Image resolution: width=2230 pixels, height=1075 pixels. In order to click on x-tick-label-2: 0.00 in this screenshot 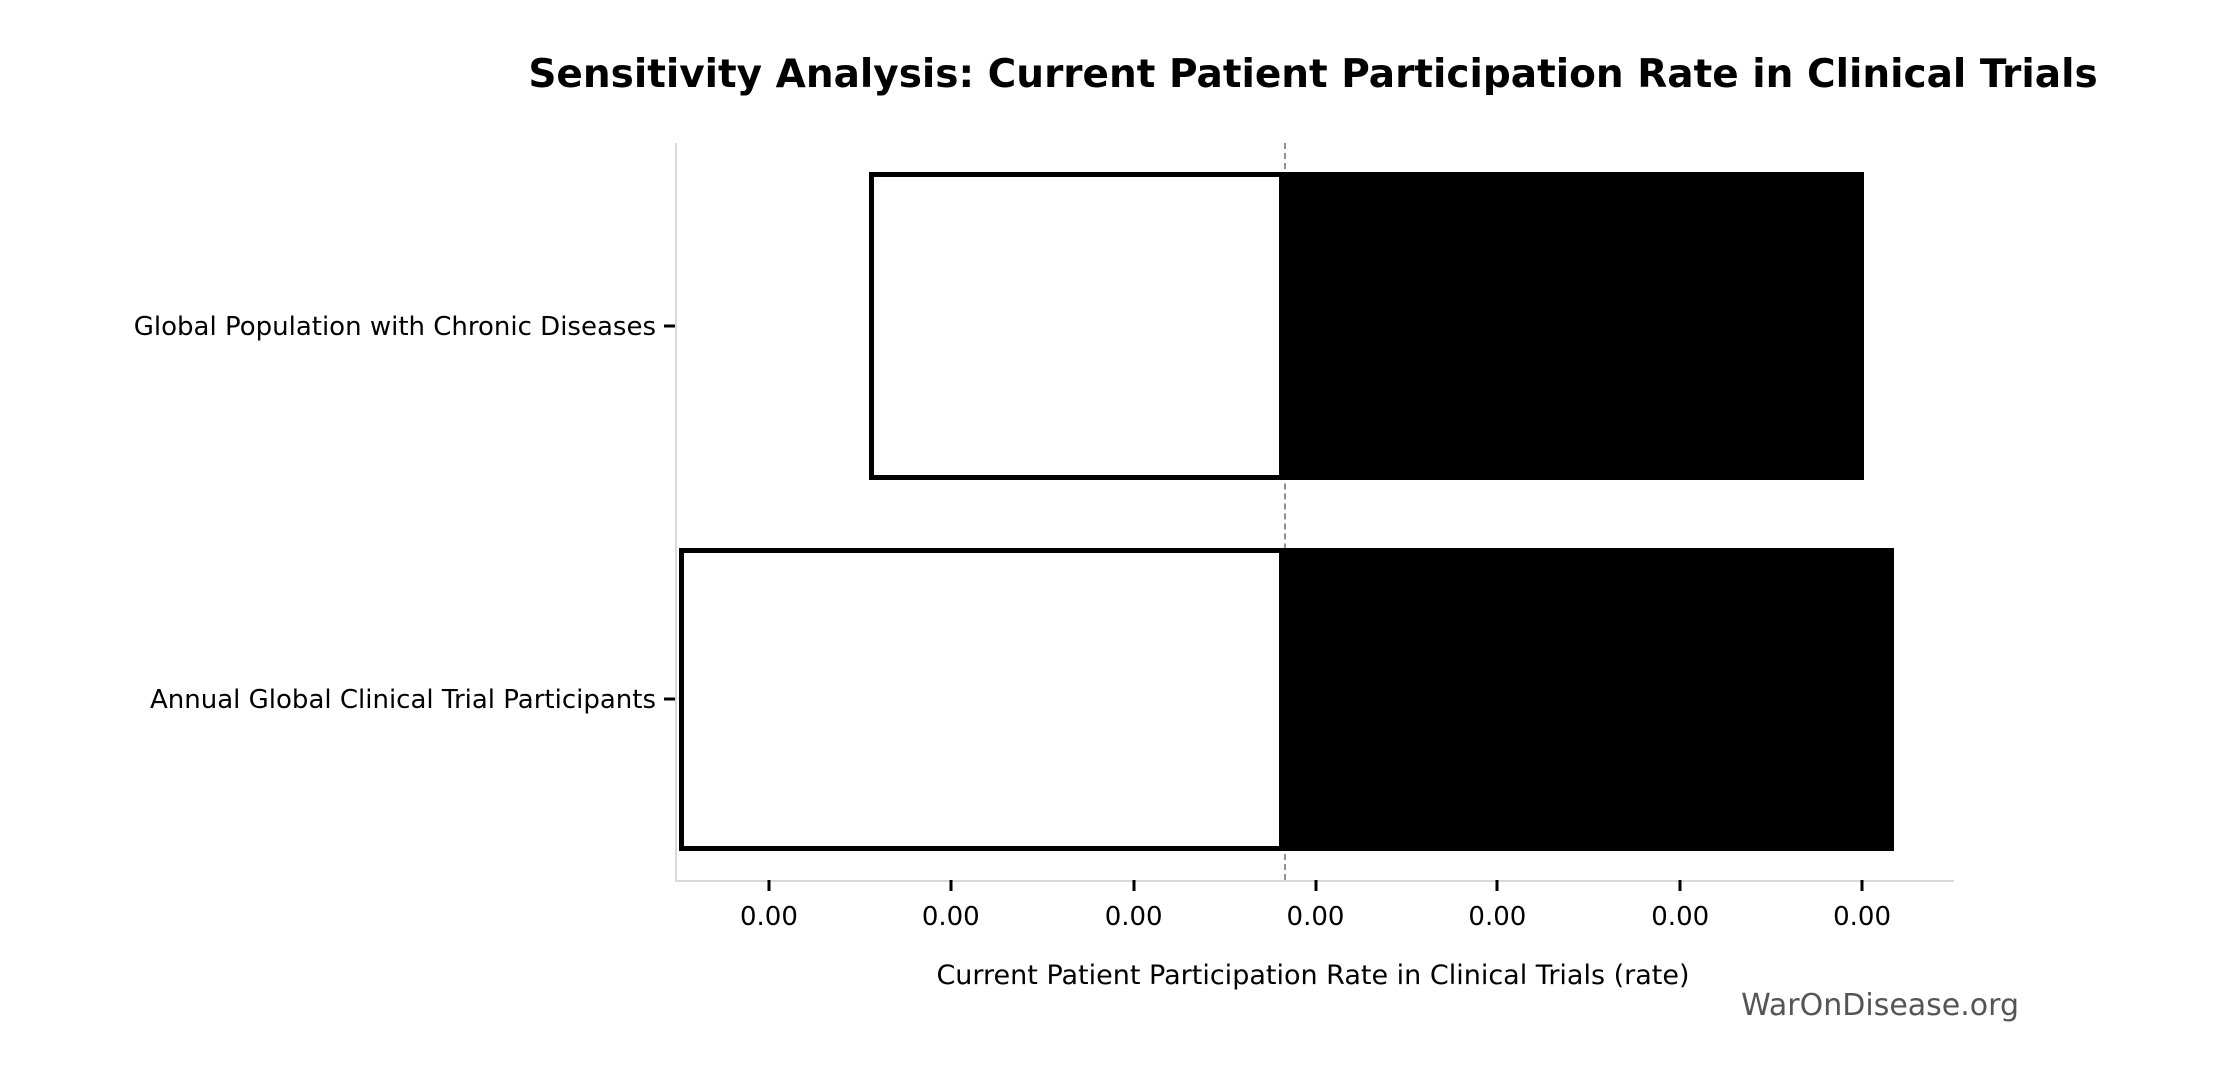, I will do `click(1133, 917)`.